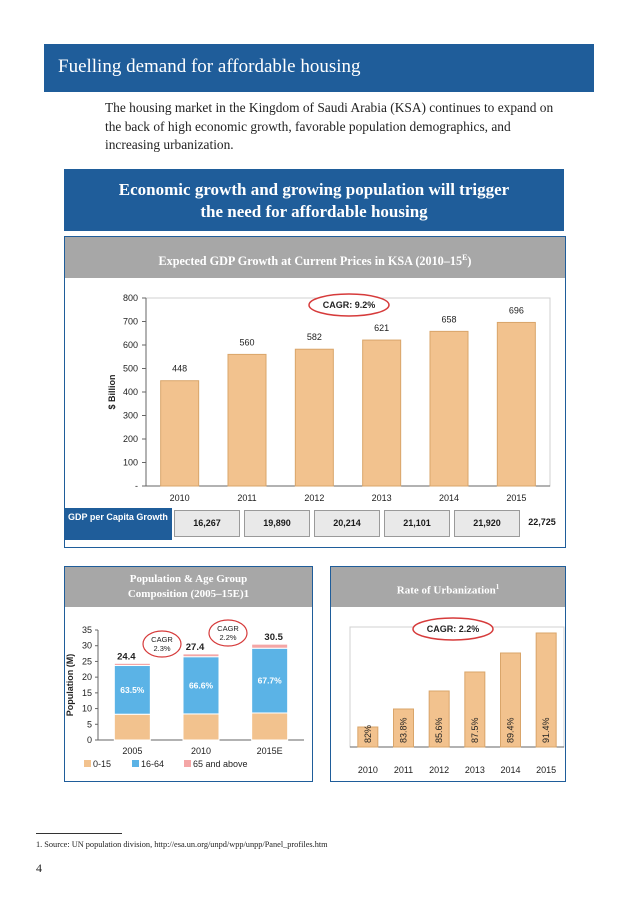 The image size is (638, 903). I want to click on gdp-per-capita-2012: 20,214, so click(347, 523).